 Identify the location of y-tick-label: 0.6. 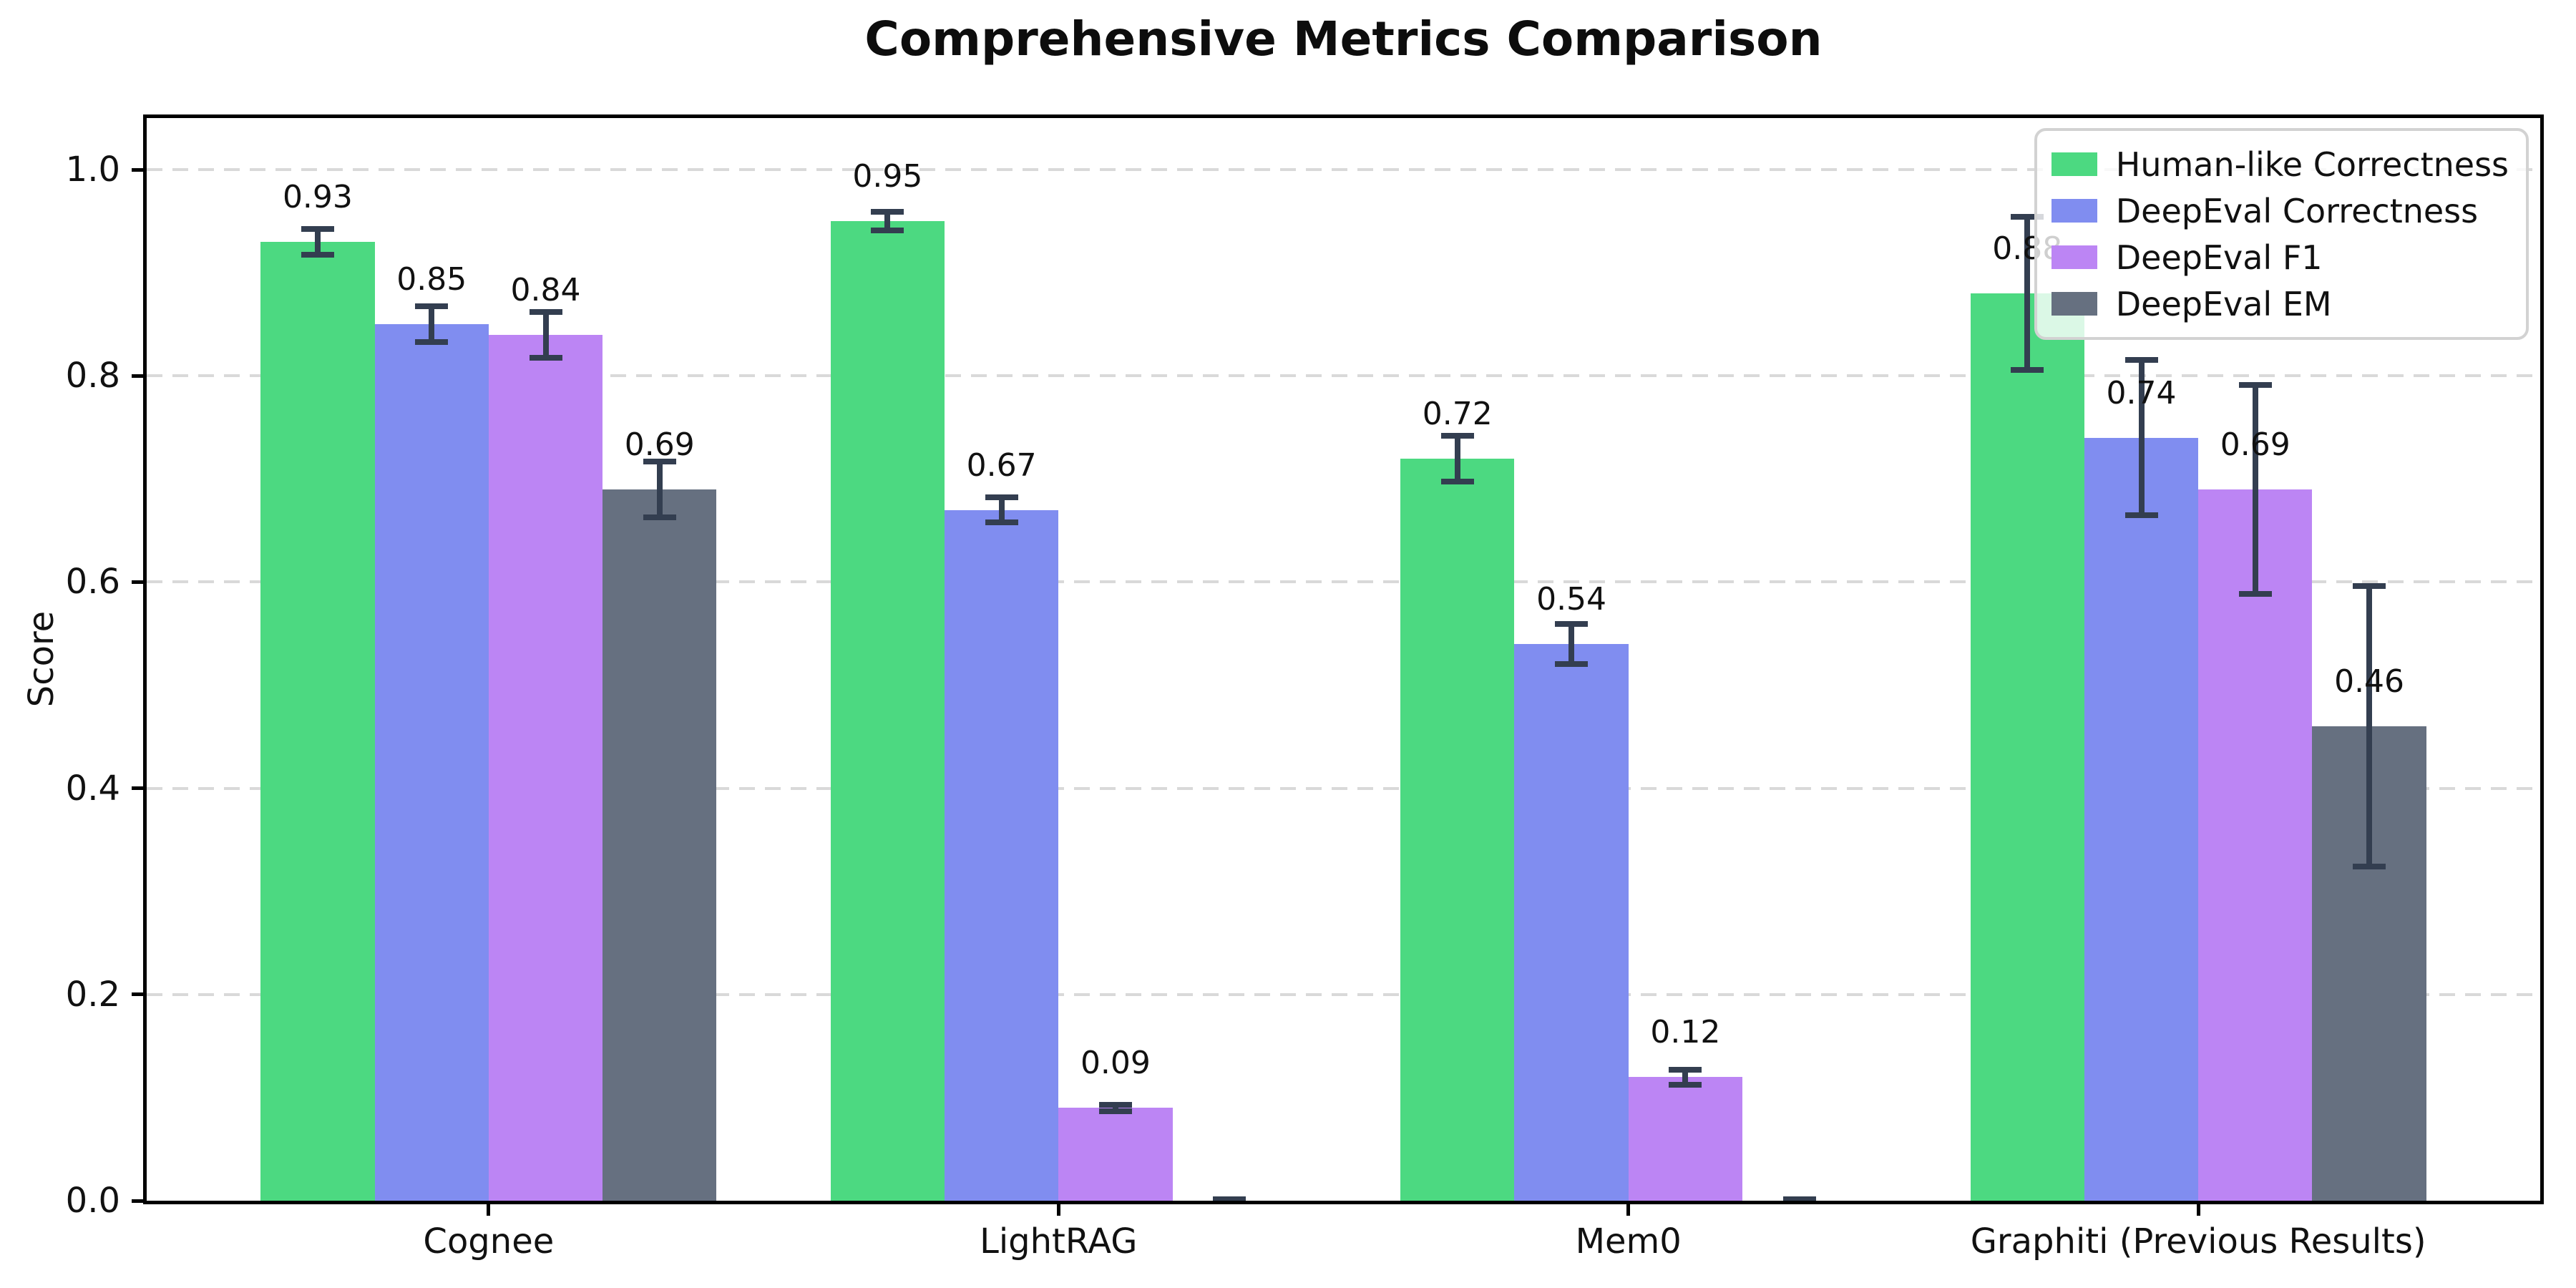
(92, 582).